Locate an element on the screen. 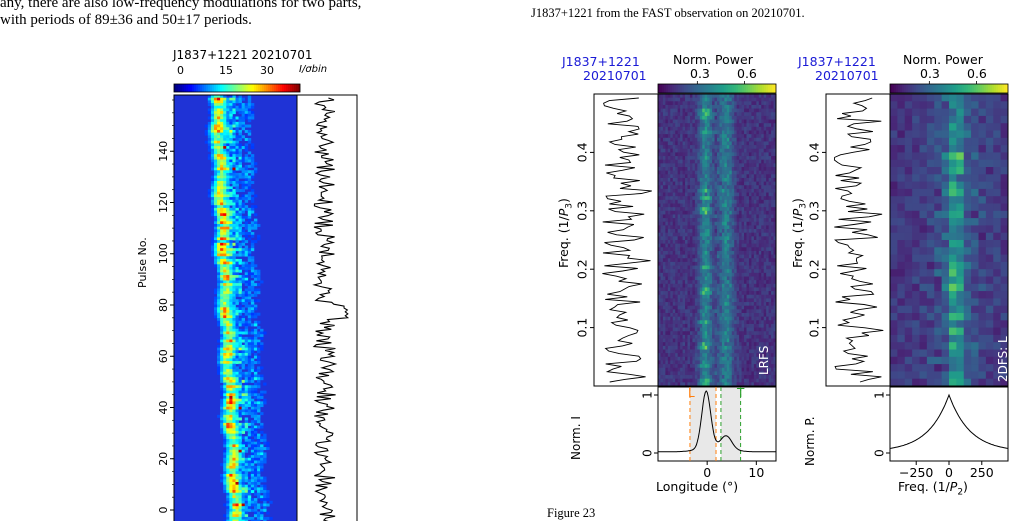  fig2-colorbar-cell is located at coordinates (701, 88).